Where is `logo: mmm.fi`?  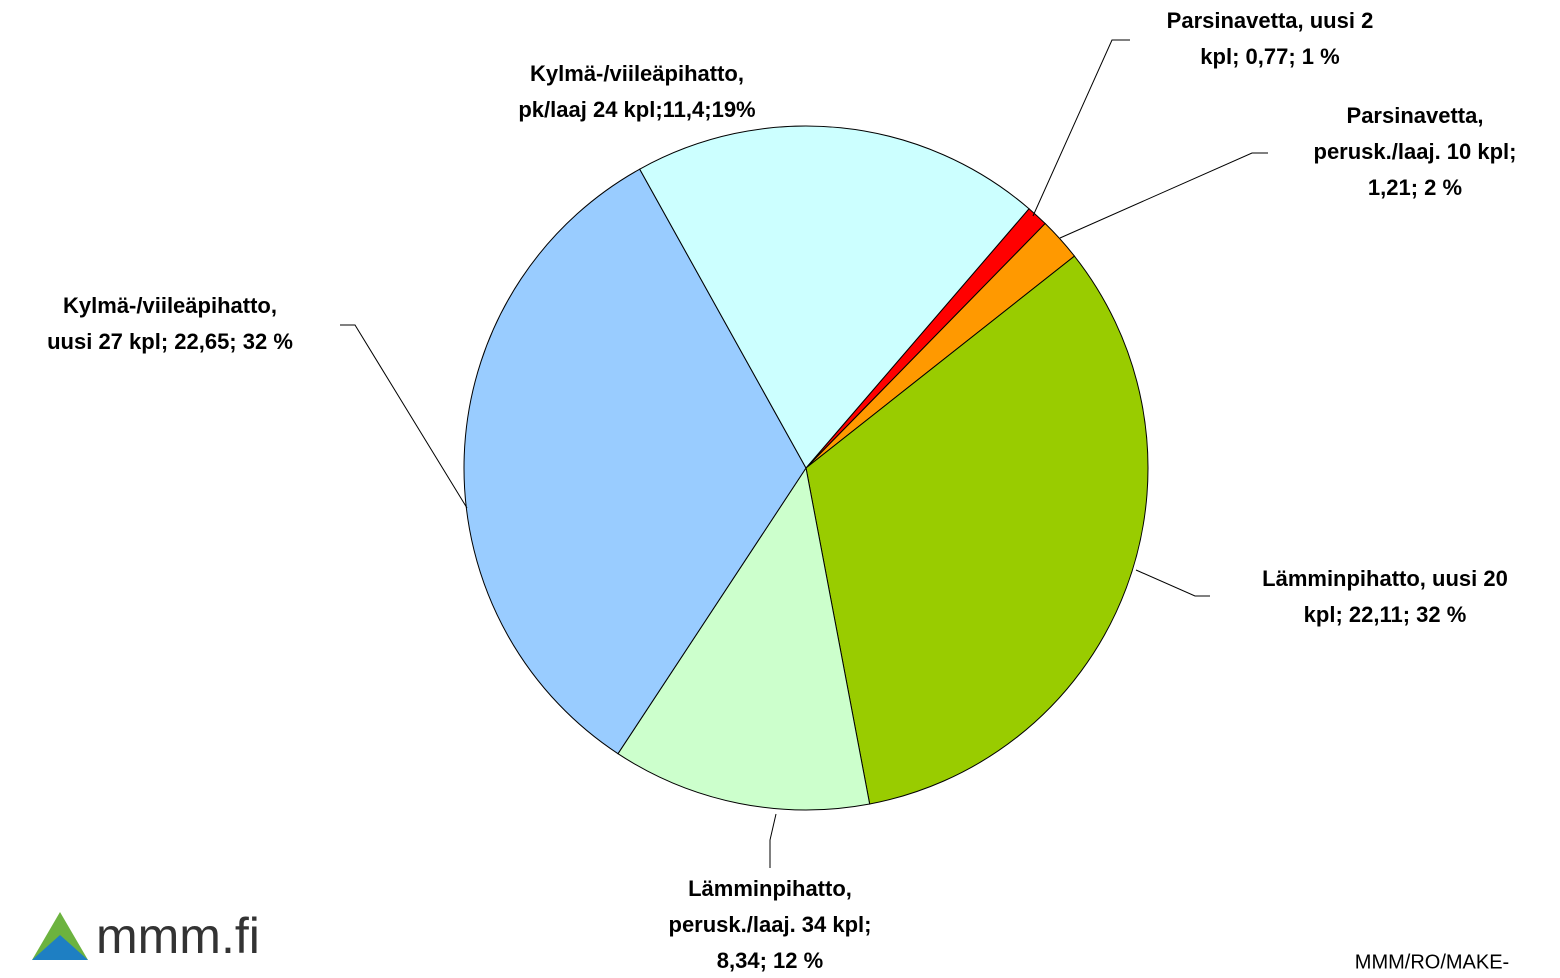 logo: mmm.fi is located at coordinates (146, 936).